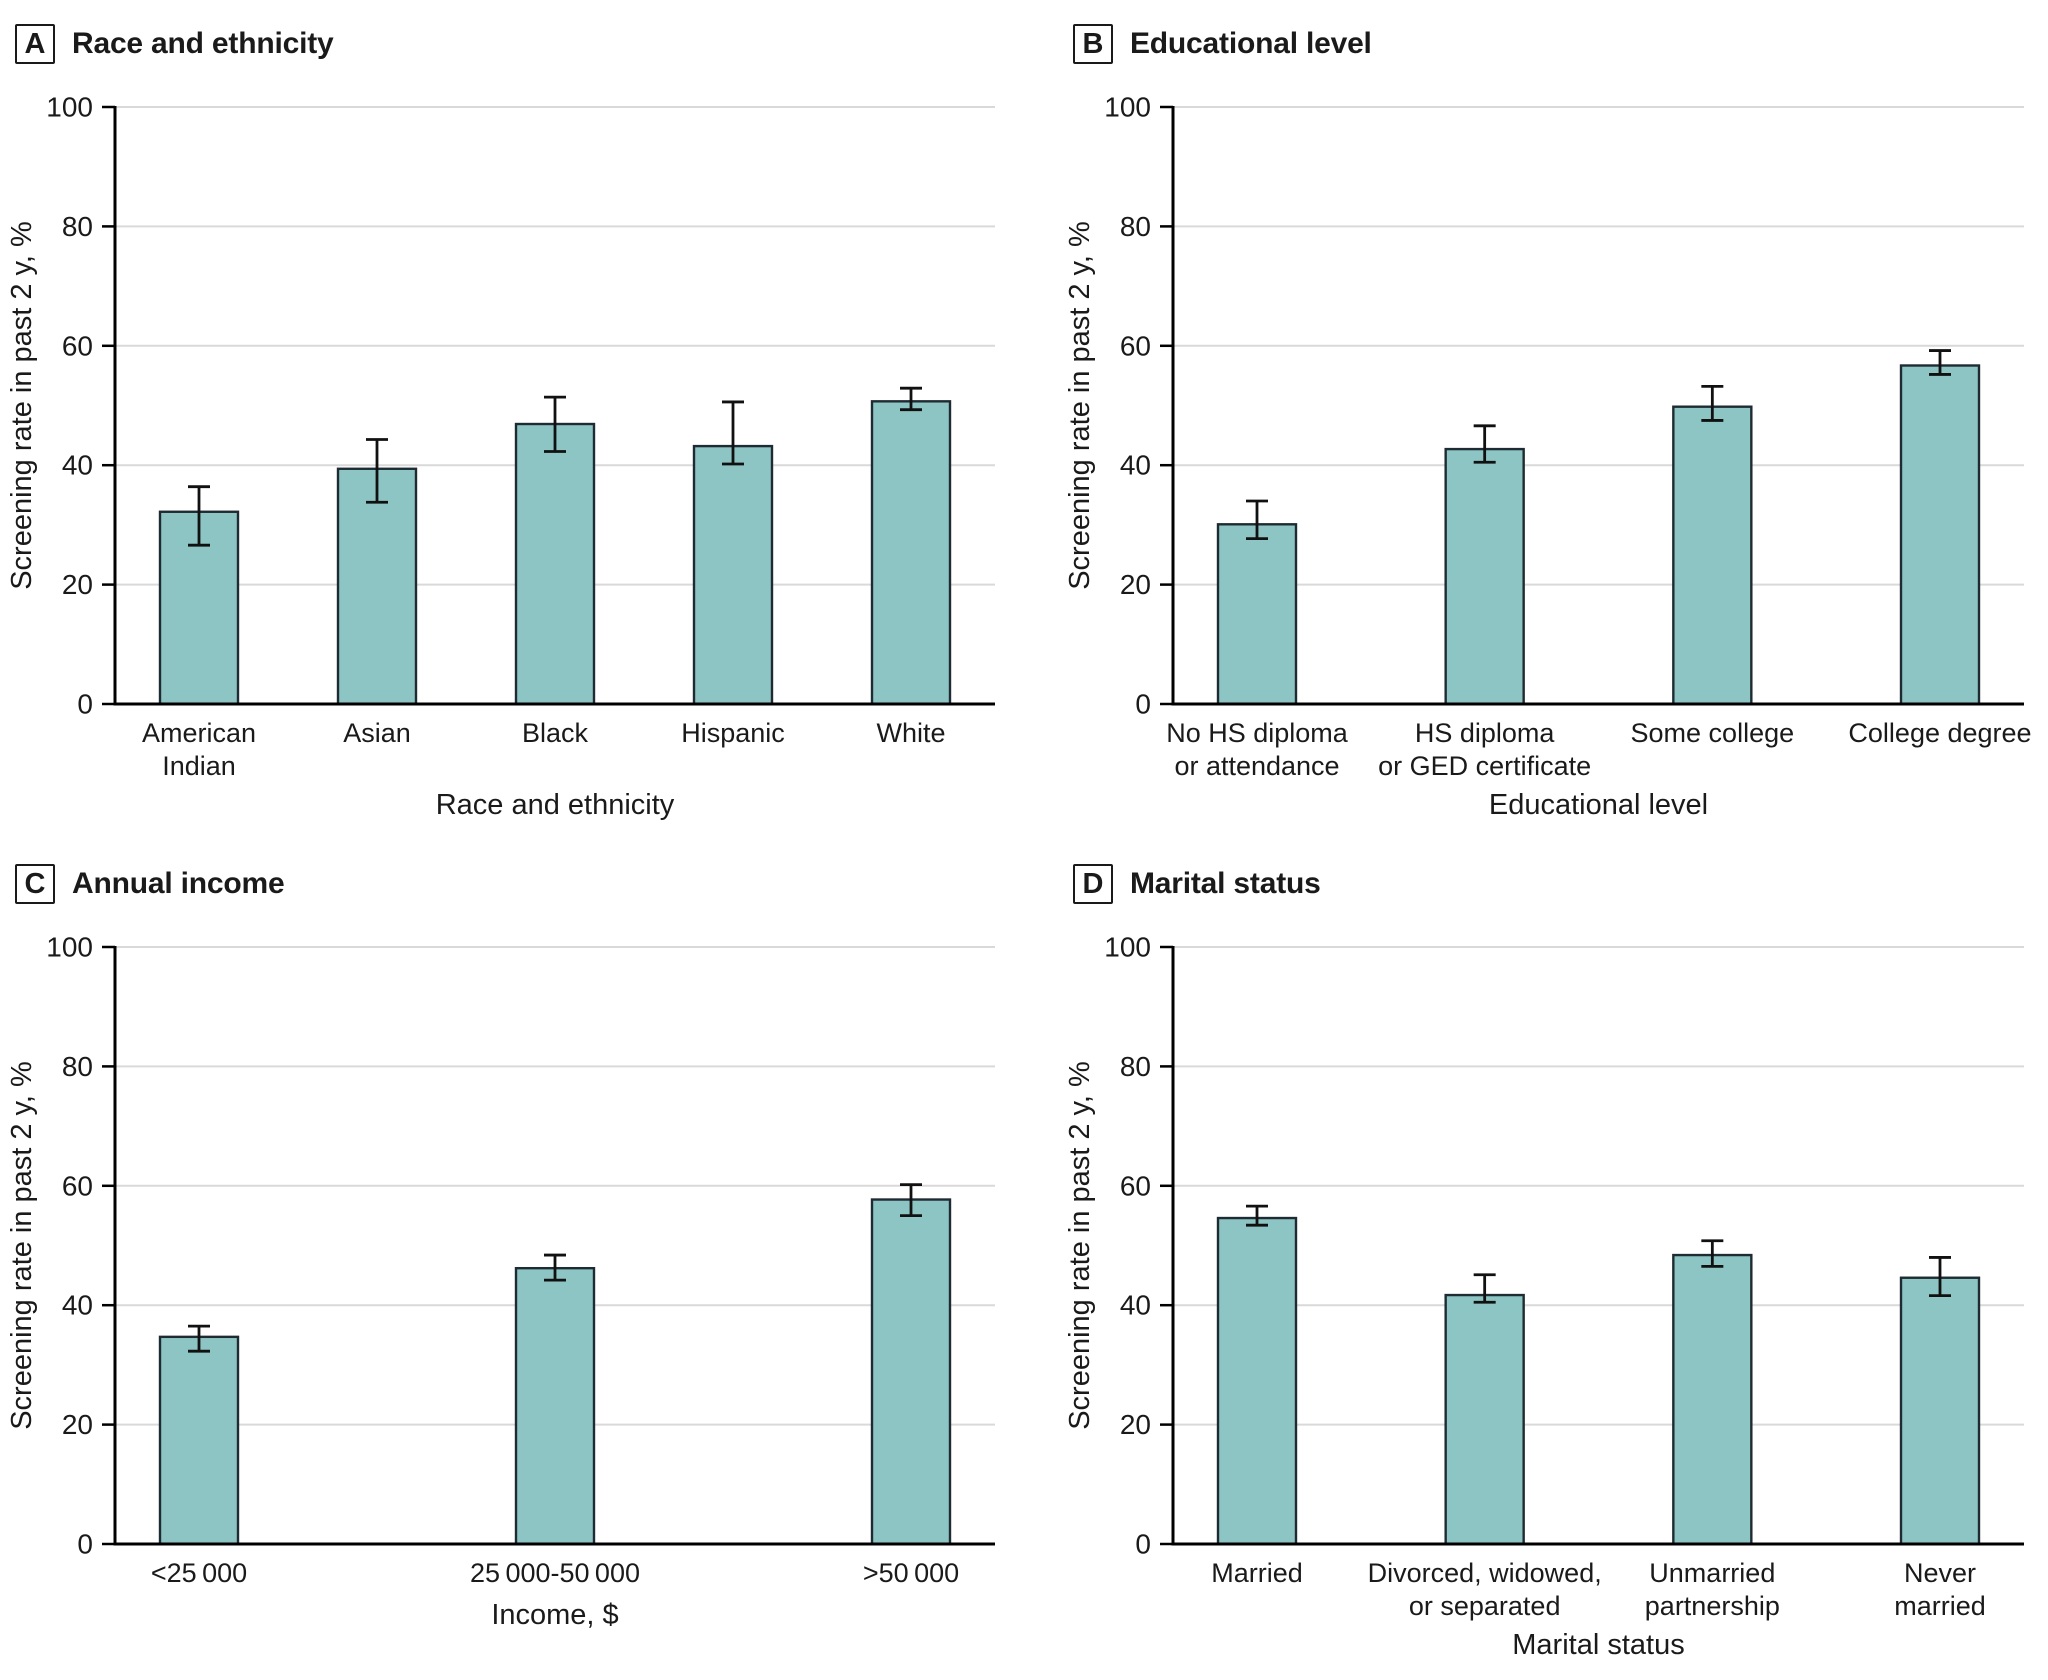 The height and width of the screenshot is (1680, 2048). What do you see at coordinates (1940, 1573) in the screenshot?
I see `x-tick-label: Never` at bounding box center [1940, 1573].